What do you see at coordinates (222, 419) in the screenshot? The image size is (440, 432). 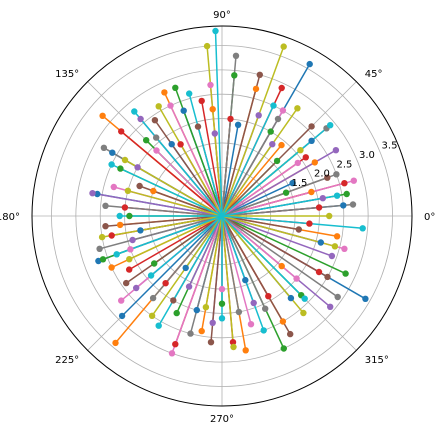 I see `angle-tick-label: 270°` at bounding box center [222, 419].